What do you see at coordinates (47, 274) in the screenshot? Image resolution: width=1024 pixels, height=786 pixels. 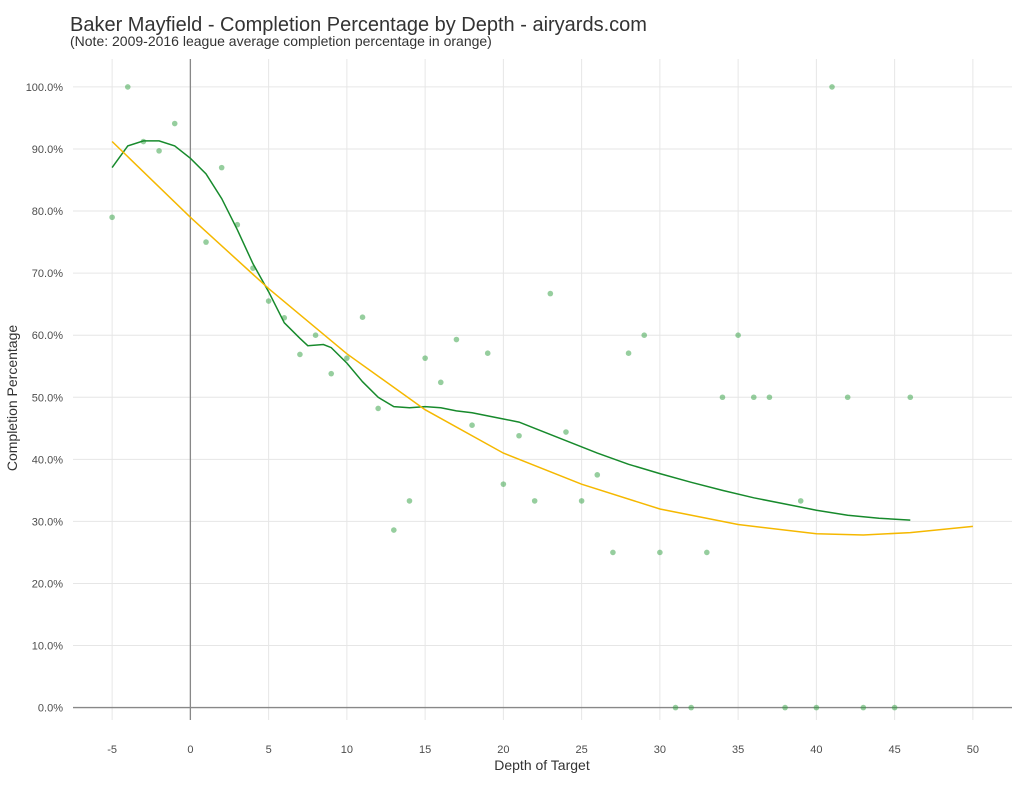 I see `y-tick-label: 70.0%` at bounding box center [47, 274].